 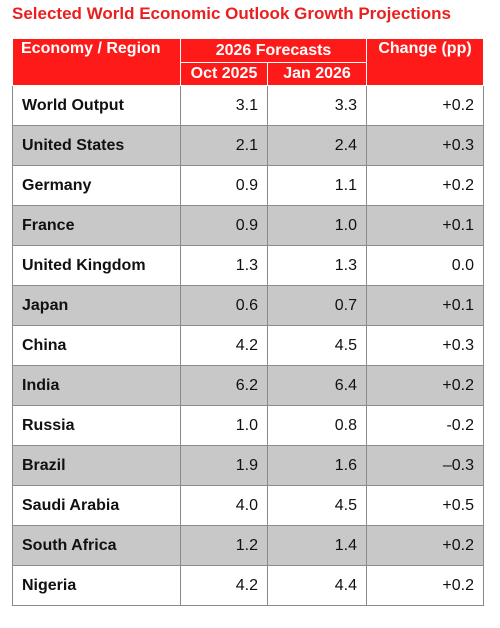 What do you see at coordinates (96, 265) in the screenshot?
I see `economy-cell: United Kingdom` at bounding box center [96, 265].